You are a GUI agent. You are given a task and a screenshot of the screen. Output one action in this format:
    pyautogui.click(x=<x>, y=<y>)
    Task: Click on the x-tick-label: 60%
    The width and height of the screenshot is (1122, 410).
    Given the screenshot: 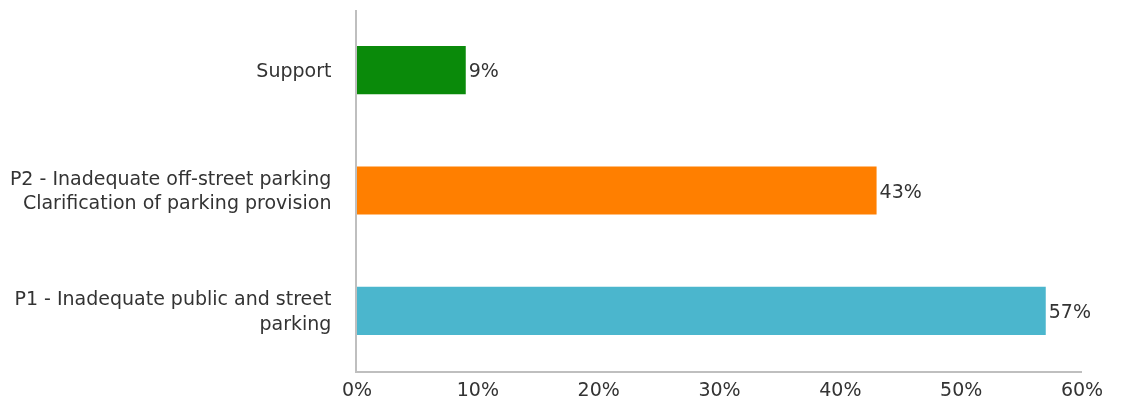 What is the action you would take?
    pyautogui.click(x=1082, y=388)
    